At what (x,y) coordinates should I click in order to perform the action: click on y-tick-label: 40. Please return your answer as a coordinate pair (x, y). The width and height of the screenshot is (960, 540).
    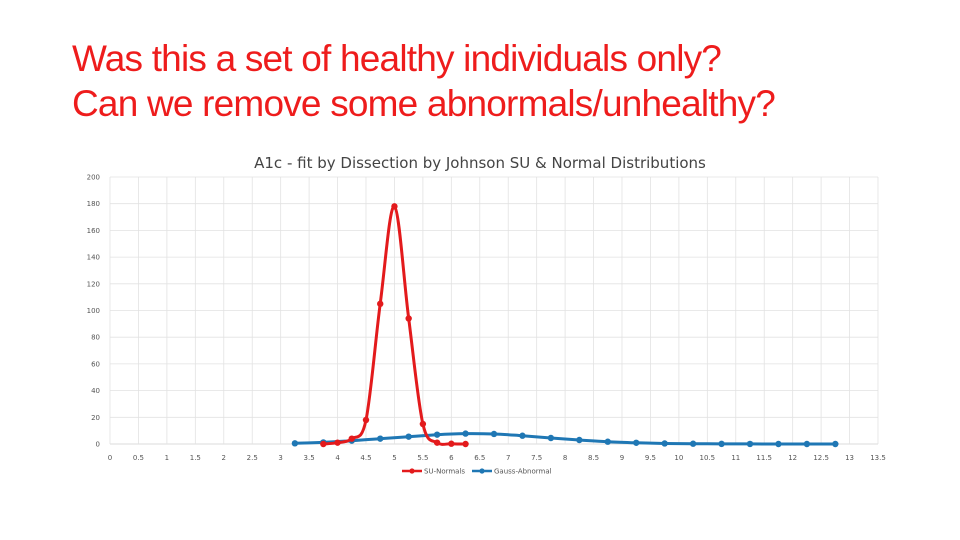
    Looking at the image, I should click on (95, 391).